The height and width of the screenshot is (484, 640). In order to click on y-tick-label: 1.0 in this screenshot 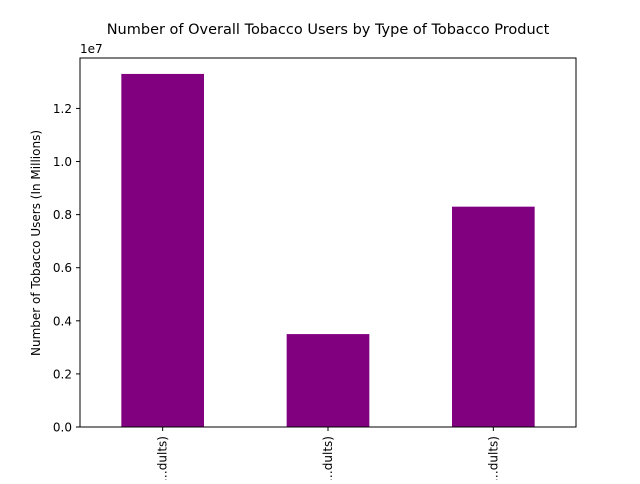, I will do `click(62, 162)`.